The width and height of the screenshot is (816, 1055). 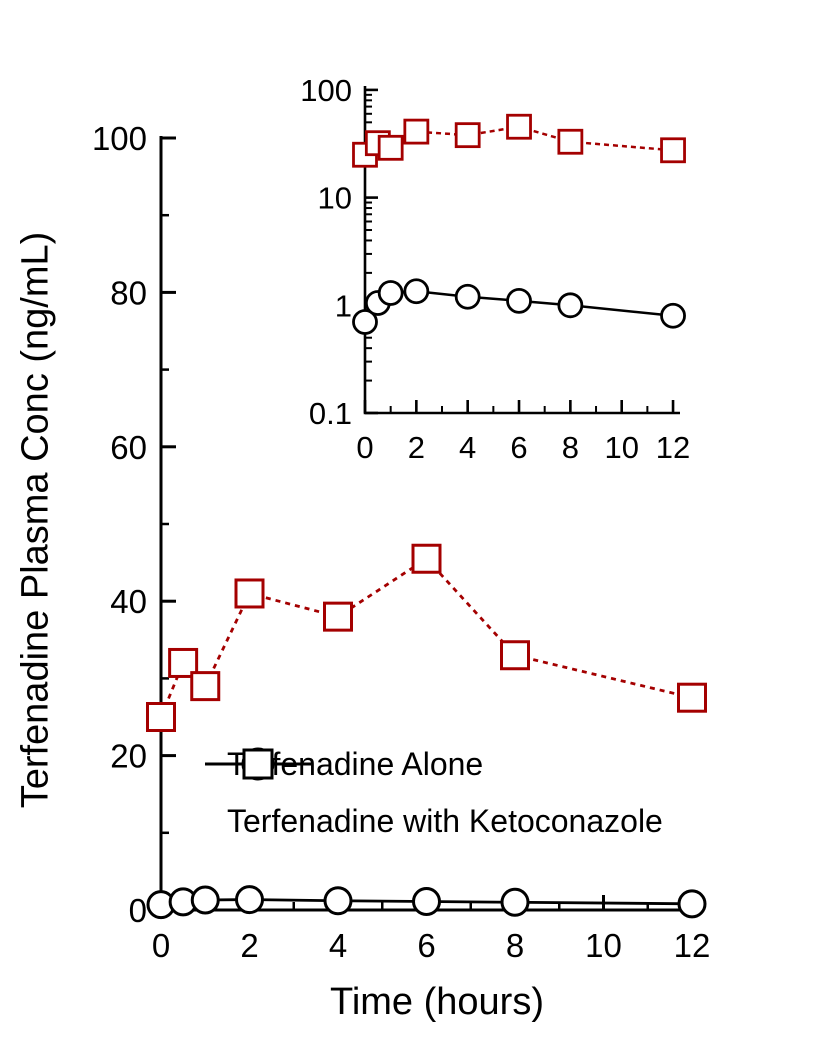 I want to click on main-x-tick-label: 4, so click(x=338, y=945).